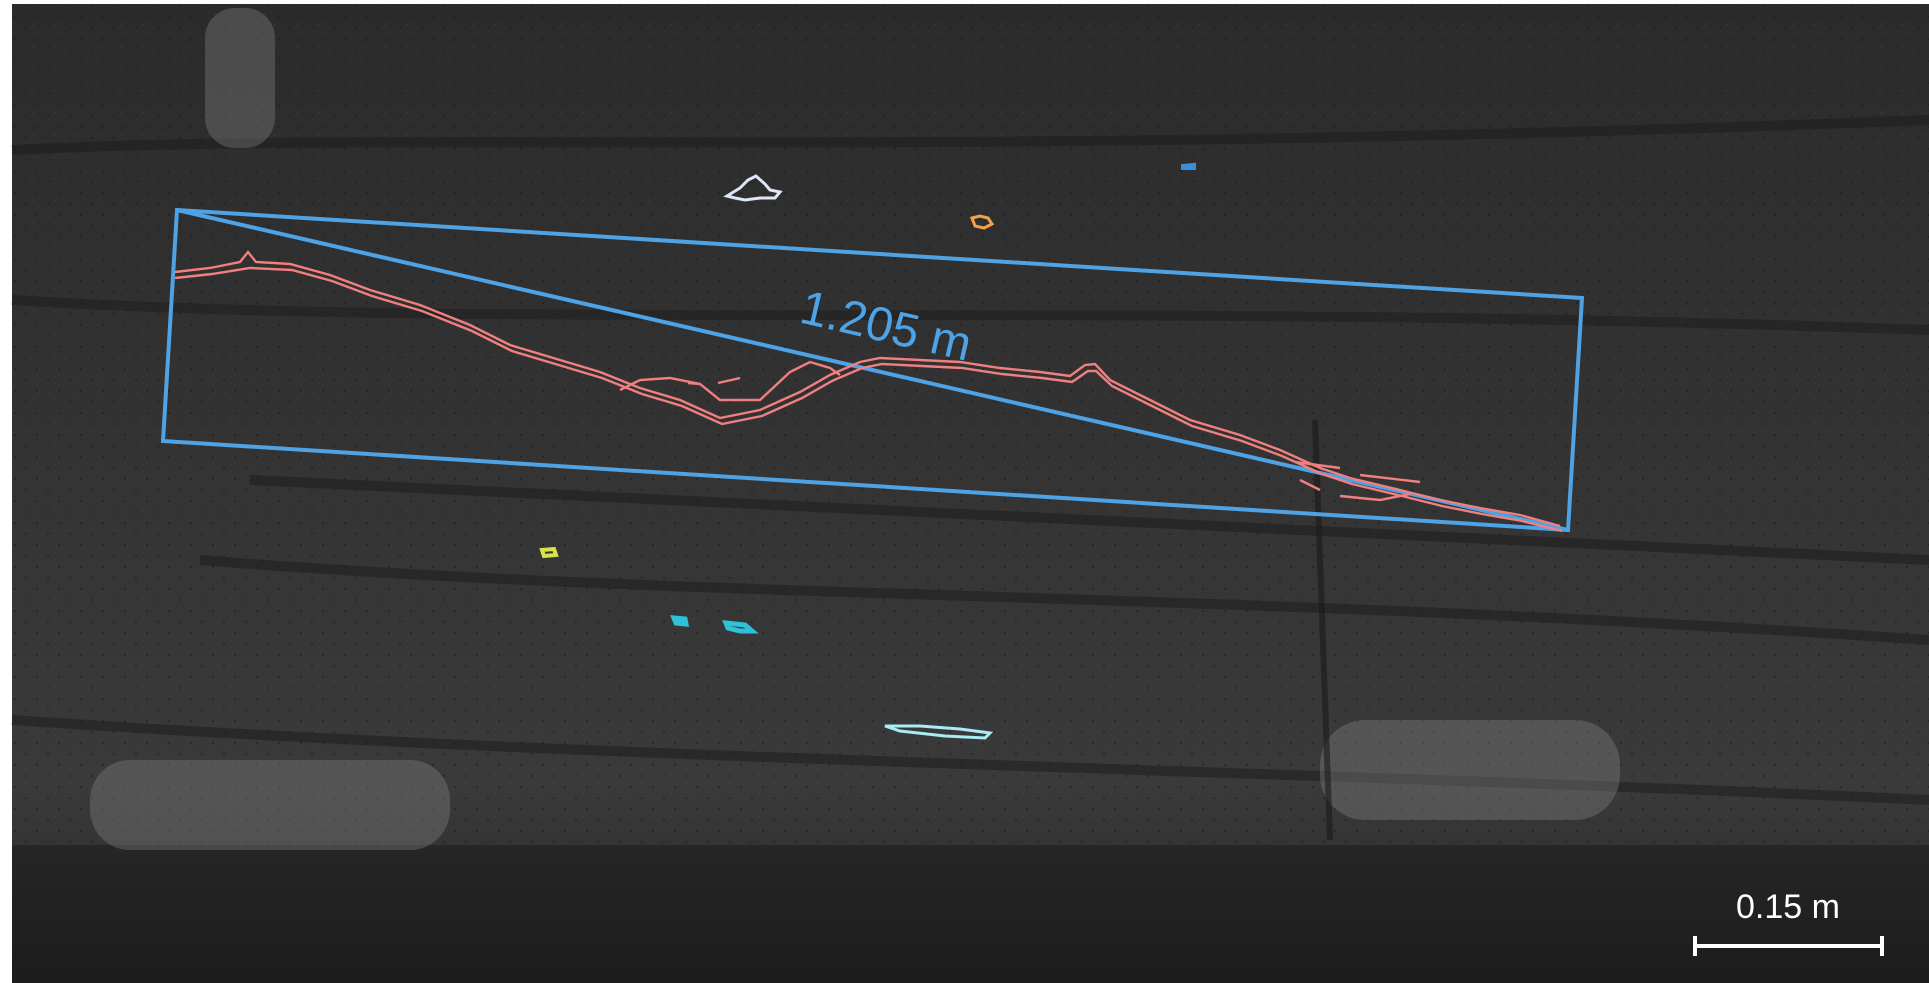  What do you see at coordinates (1788, 946) in the screenshot?
I see `scale-bar` at bounding box center [1788, 946].